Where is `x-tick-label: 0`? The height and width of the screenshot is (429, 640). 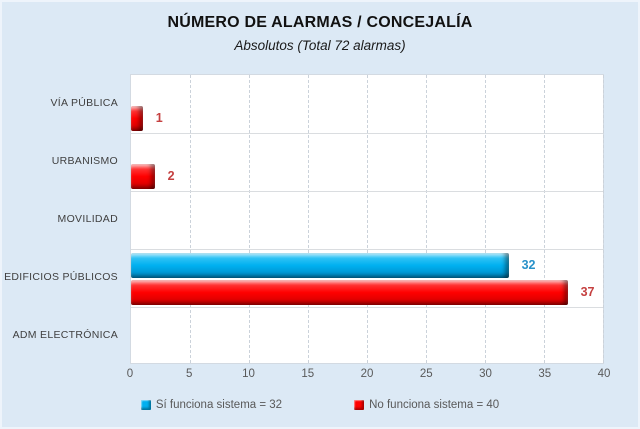 x-tick-label: 0 is located at coordinates (130, 374).